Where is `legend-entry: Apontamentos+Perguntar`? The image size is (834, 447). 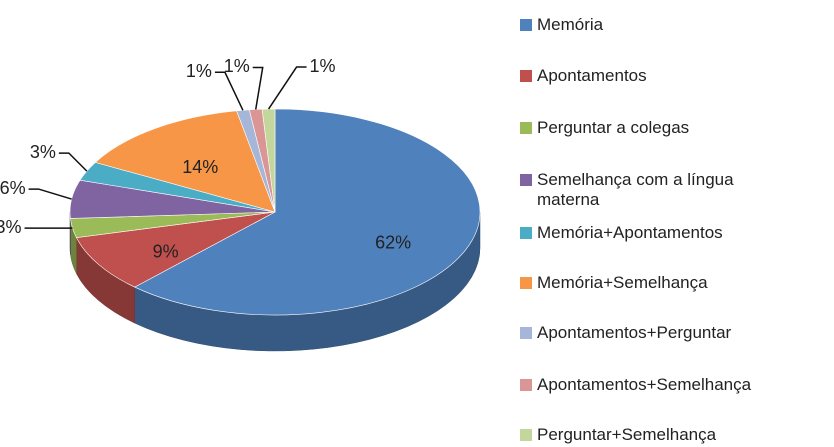 legend-entry: Apontamentos+Perguntar is located at coordinates (643, 333).